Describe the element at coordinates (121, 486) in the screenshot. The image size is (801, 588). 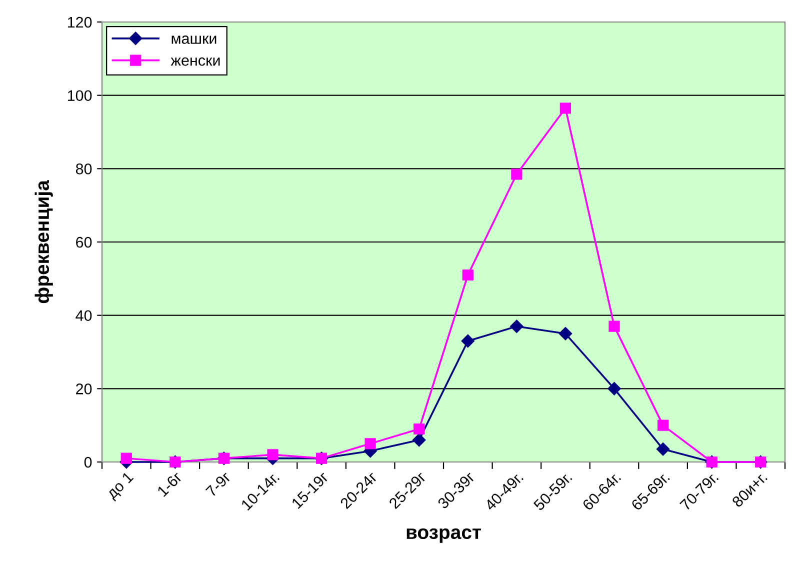
I see `x-tick-label: до 1` at that location.